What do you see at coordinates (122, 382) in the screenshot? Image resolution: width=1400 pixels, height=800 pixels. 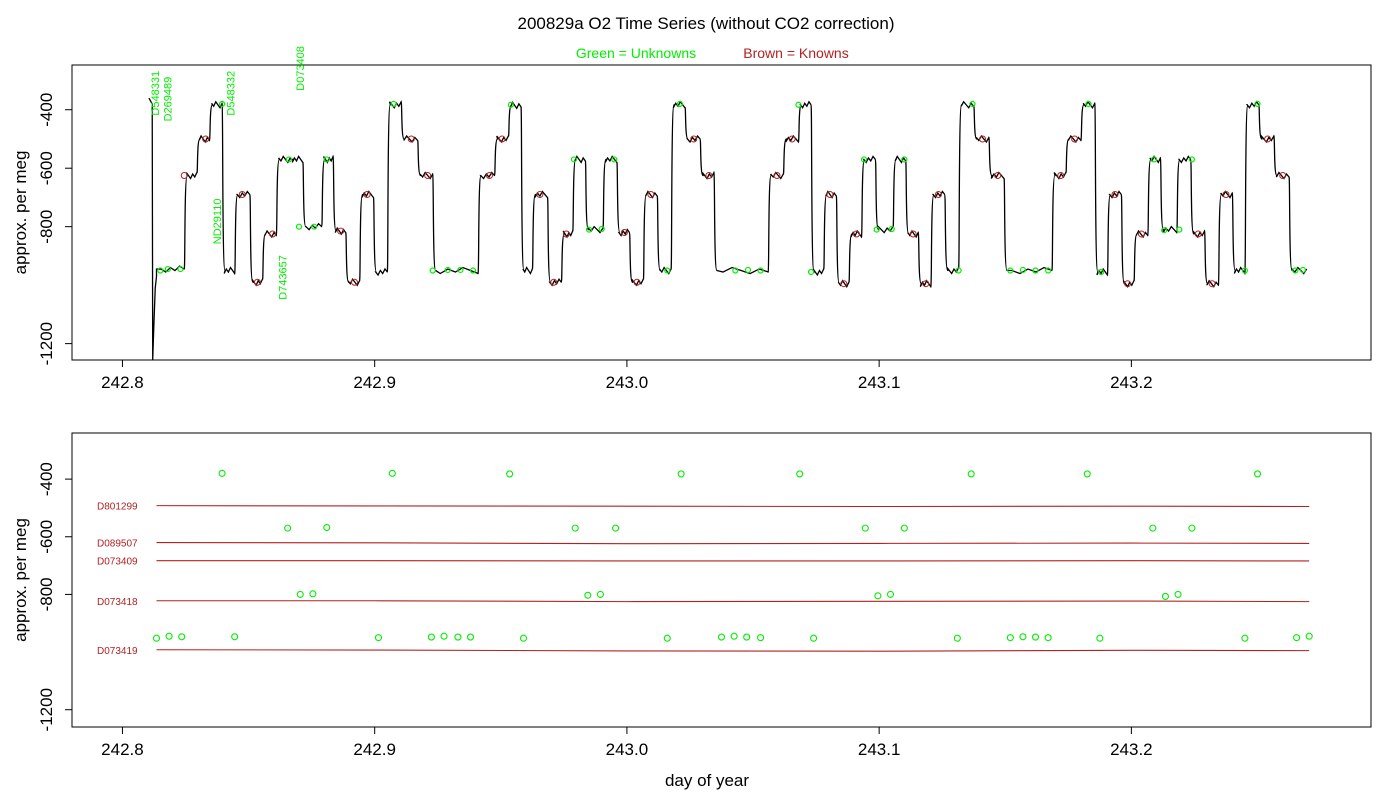 I see `top-x-tick-label: 242.8` at bounding box center [122, 382].